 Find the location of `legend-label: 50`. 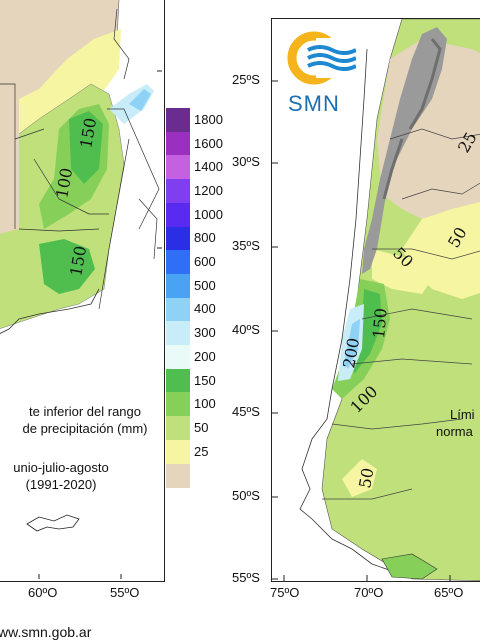

legend-label: 50 is located at coordinates (201, 427).